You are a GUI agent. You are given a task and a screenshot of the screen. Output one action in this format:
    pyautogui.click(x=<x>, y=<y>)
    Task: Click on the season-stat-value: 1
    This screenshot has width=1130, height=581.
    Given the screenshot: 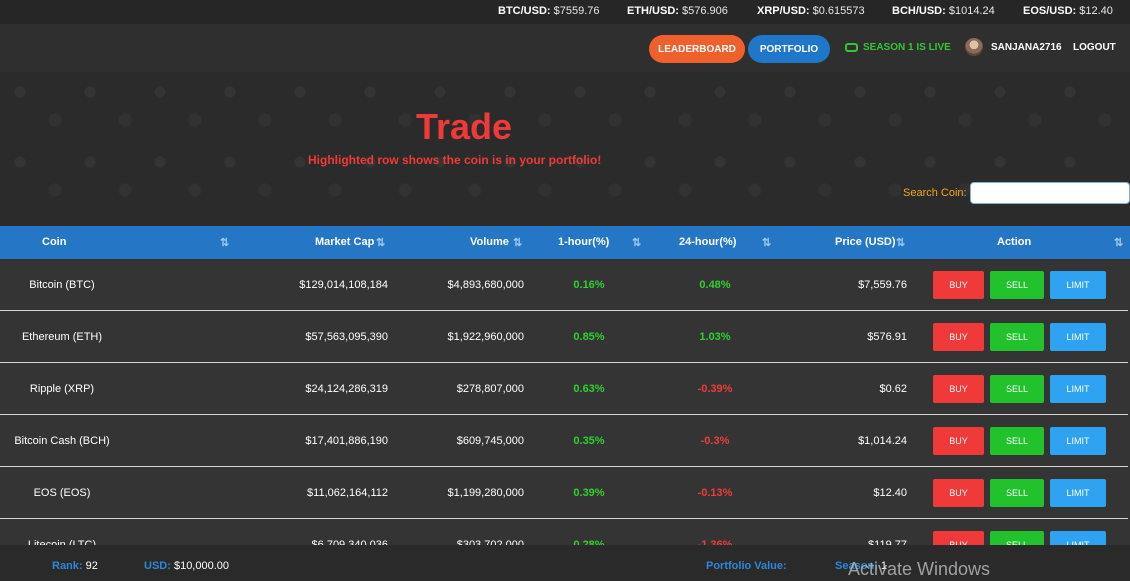 What is the action you would take?
    pyautogui.click(x=883, y=566)
    